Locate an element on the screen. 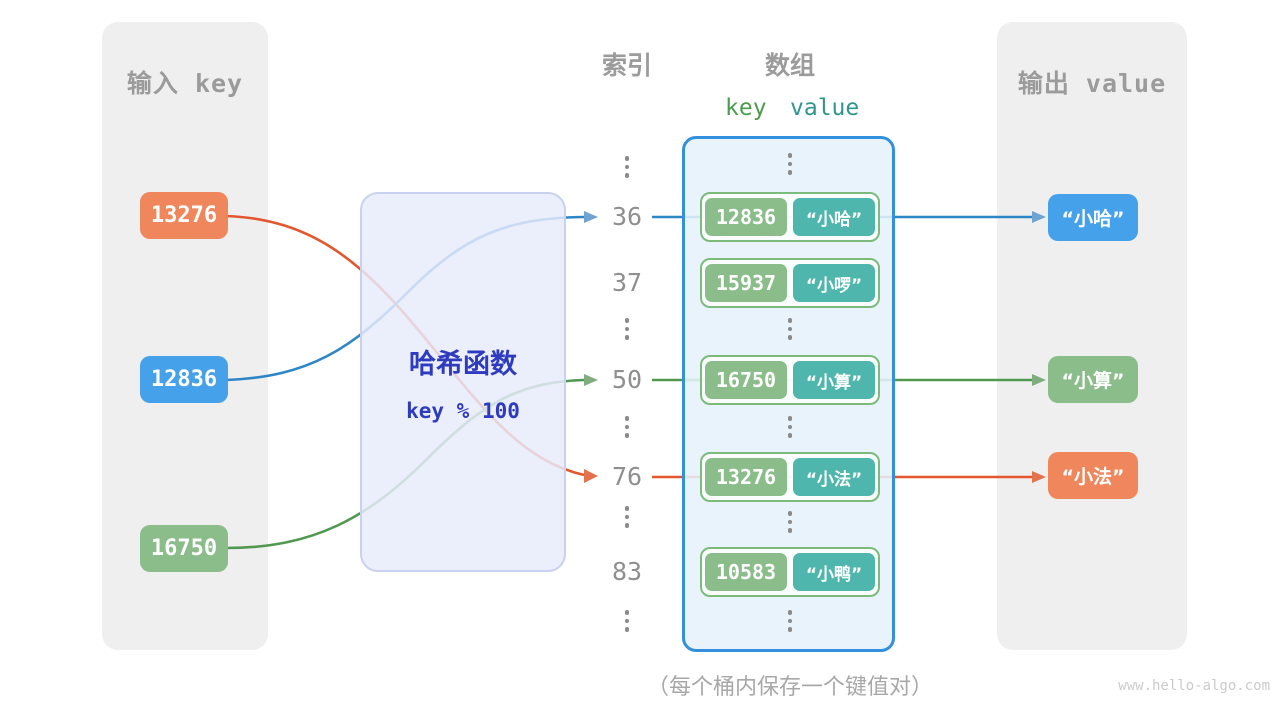 Image resolution: width=1280 pixels, height=720 pixels. bucket-row: 12836 “小哈” is located at coordinates (790, 217).